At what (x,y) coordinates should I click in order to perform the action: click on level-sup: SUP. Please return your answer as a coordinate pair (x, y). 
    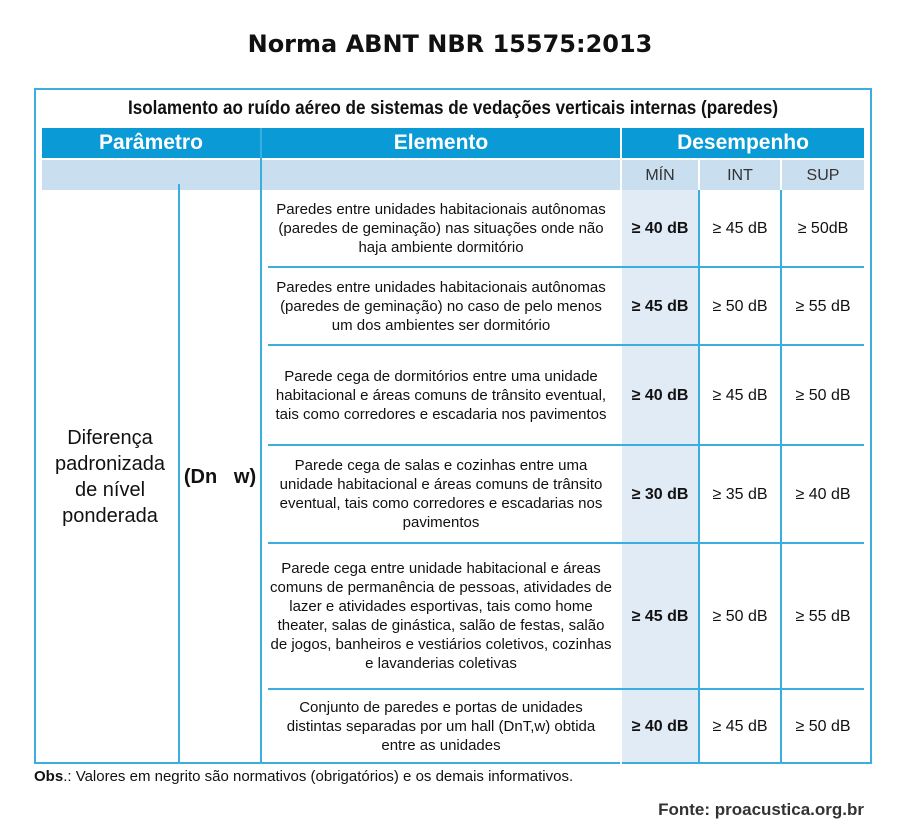
    Looking at the image, I should click on (823, 175).